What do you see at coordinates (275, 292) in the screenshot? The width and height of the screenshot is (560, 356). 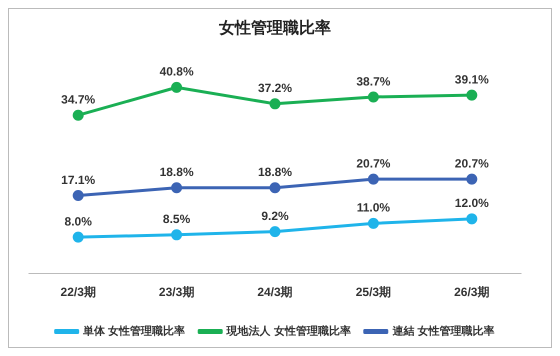 I see `x-tick-label: 24/3期` at bounding box center [275, 292].